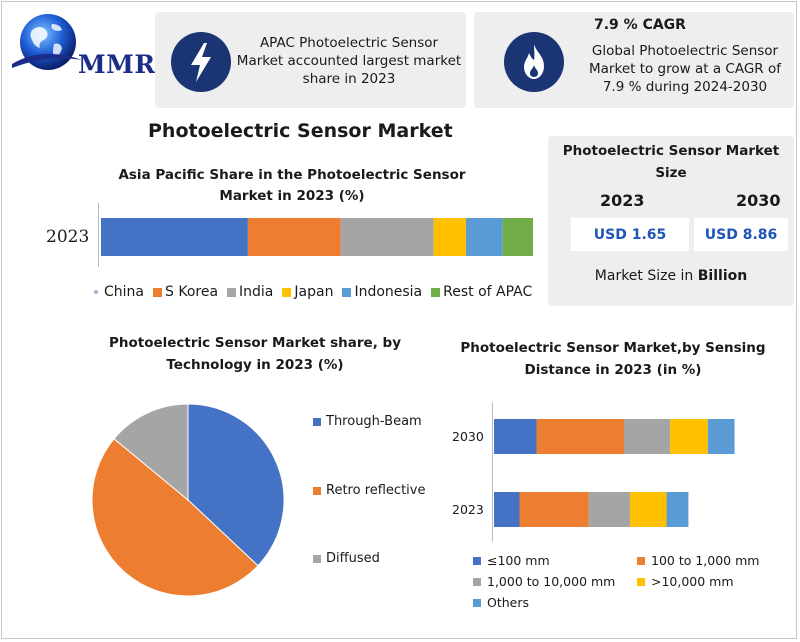 This screenshot has height=642, width=800. Describe the element at coordinates (192, 292) in the screenshot. I see `apac-legend-label: S Korea` at that location.